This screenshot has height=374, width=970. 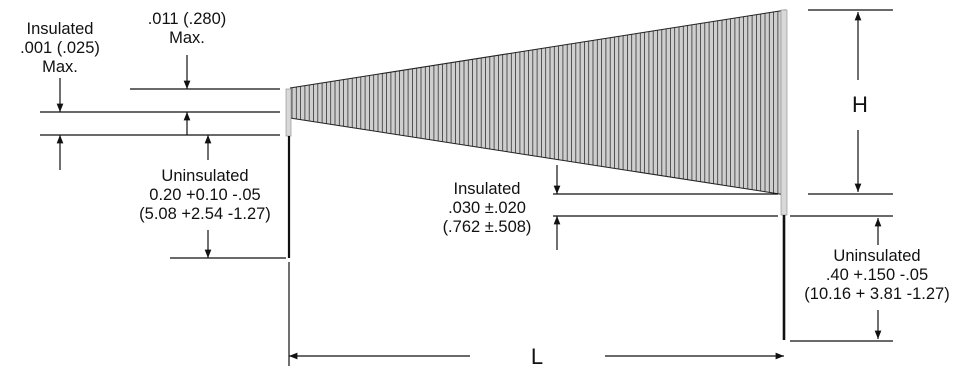 I want to click on top-max-line-2: Max., so click(x=187, y=38).